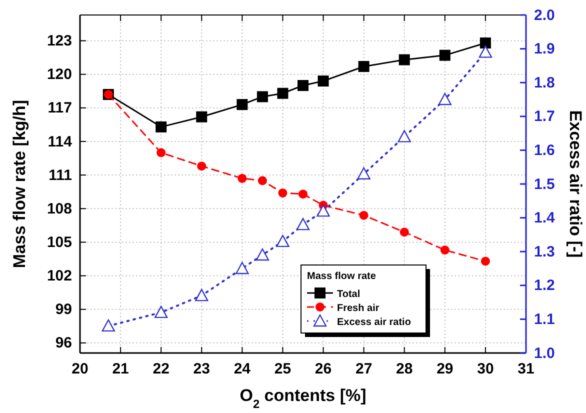  Describe the element at coordinates (59, 276) in the screenshot. I see `y-tick-label: 102` at that location.